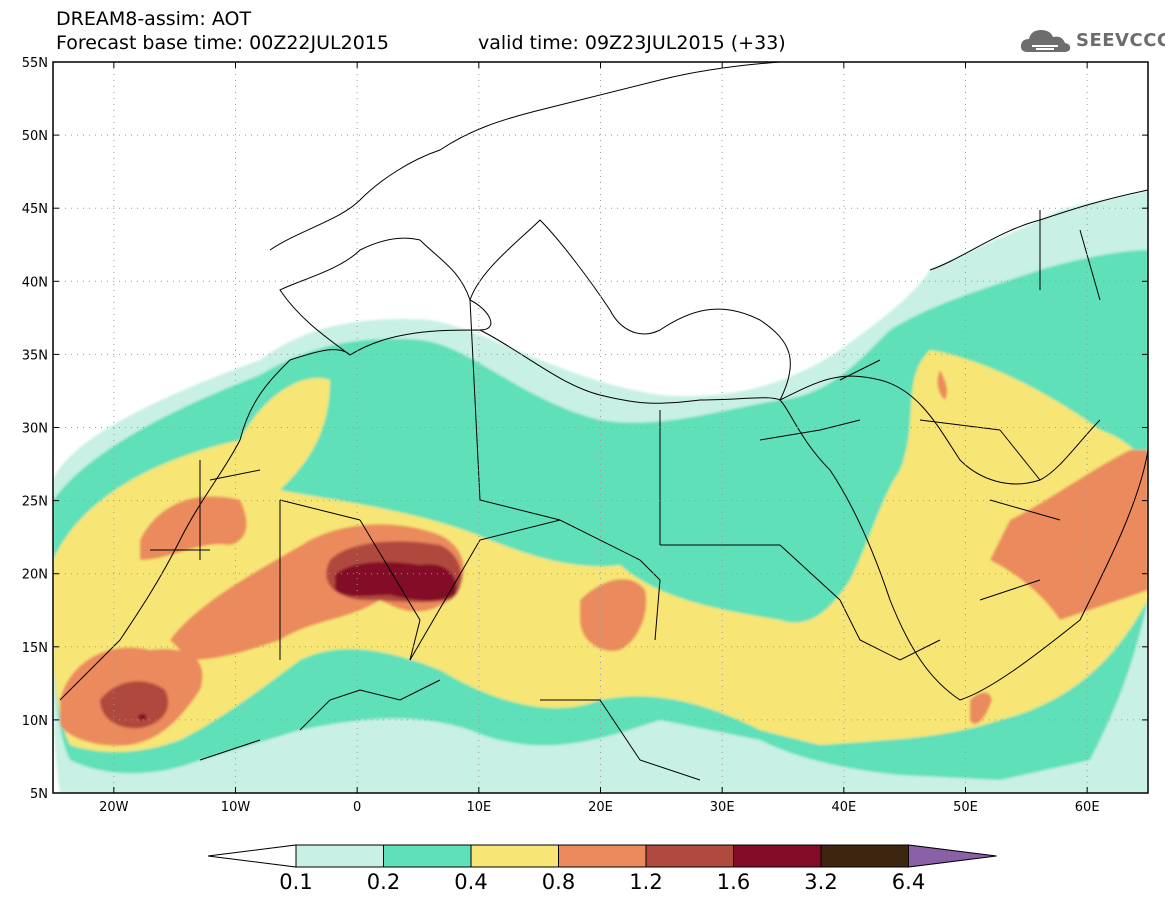 The image size is (1165, 905). What do you see at coordinates (478, 807) in the screenshot?
I see `lon-label: 10E` at bounding box center [478, 807].